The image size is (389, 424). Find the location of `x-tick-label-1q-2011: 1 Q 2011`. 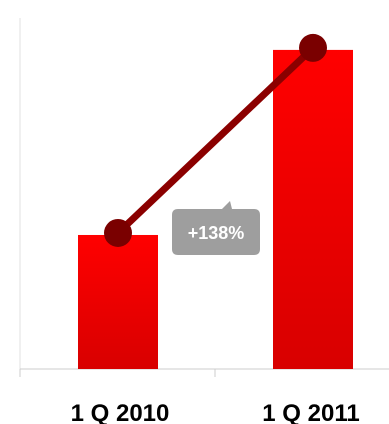

x-tick-label-1q-2011: 1 Q 2011 is located at coordinates (310, 412).